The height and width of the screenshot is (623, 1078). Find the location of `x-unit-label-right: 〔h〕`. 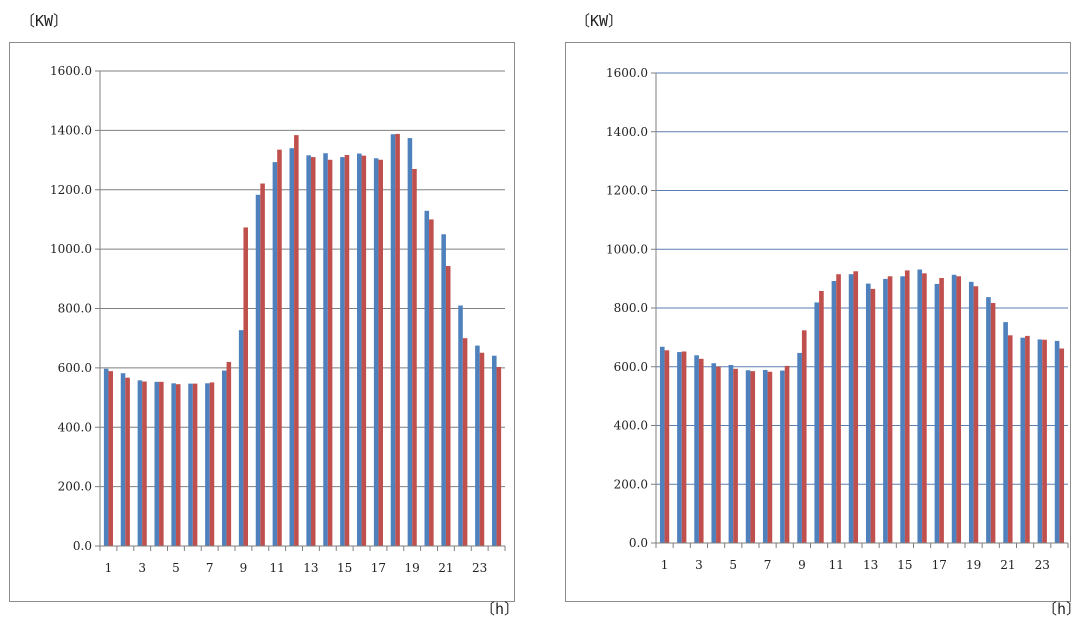

x-unit-label-right: 〔h〕 is located at coordinates (1060, 609).